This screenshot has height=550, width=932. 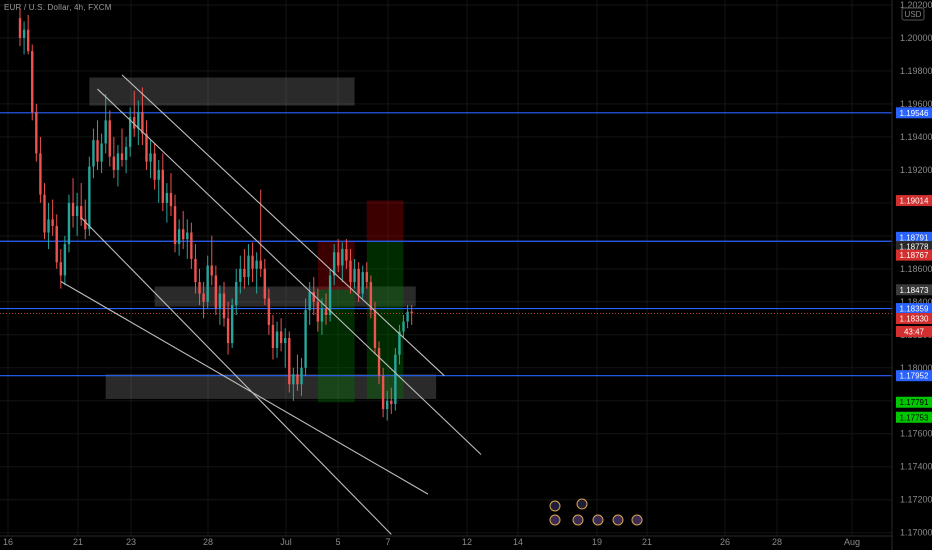 What do you see at coordinates (208, 542) in the screenshot?
I see `x-tick-label: 28` at bounding box center [208, 542].